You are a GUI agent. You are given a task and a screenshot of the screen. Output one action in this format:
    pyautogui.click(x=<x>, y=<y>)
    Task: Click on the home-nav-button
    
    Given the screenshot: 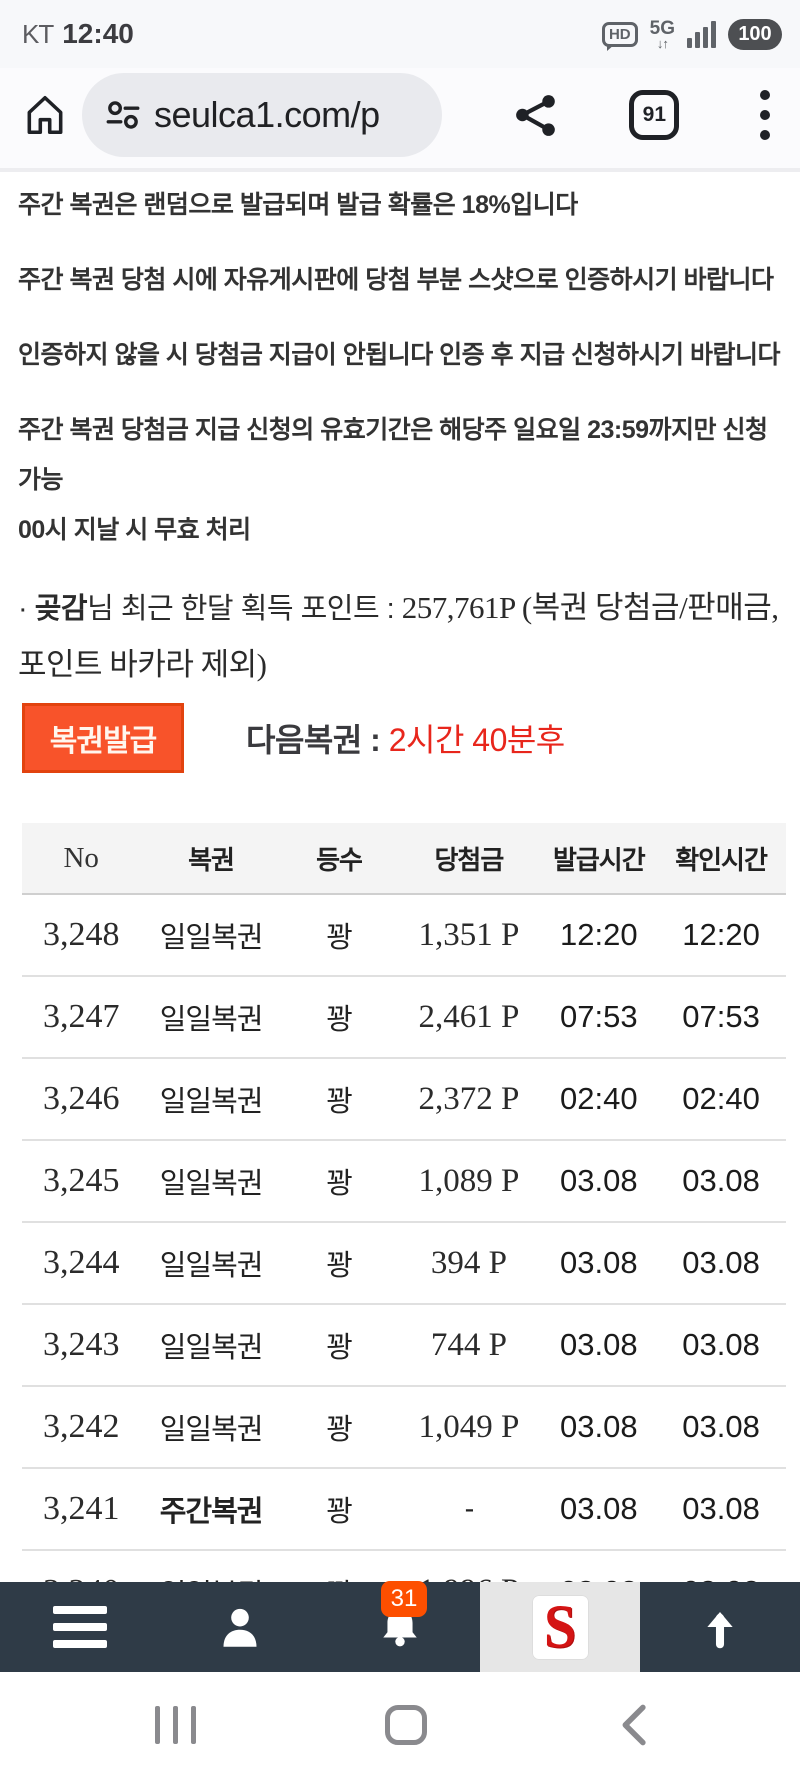 What is the action you would take?
    pyautogui.click(x=406, y=1725)
    